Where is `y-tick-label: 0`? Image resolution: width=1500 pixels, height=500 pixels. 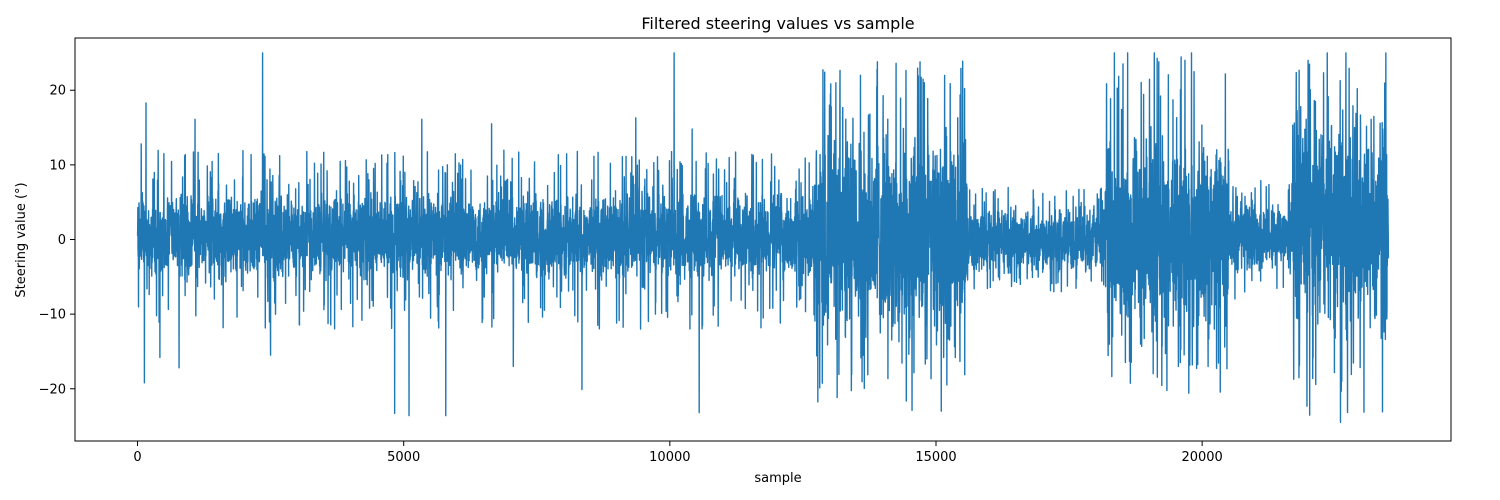 y-tick-label: 0 is located at coordinates (62, 240).